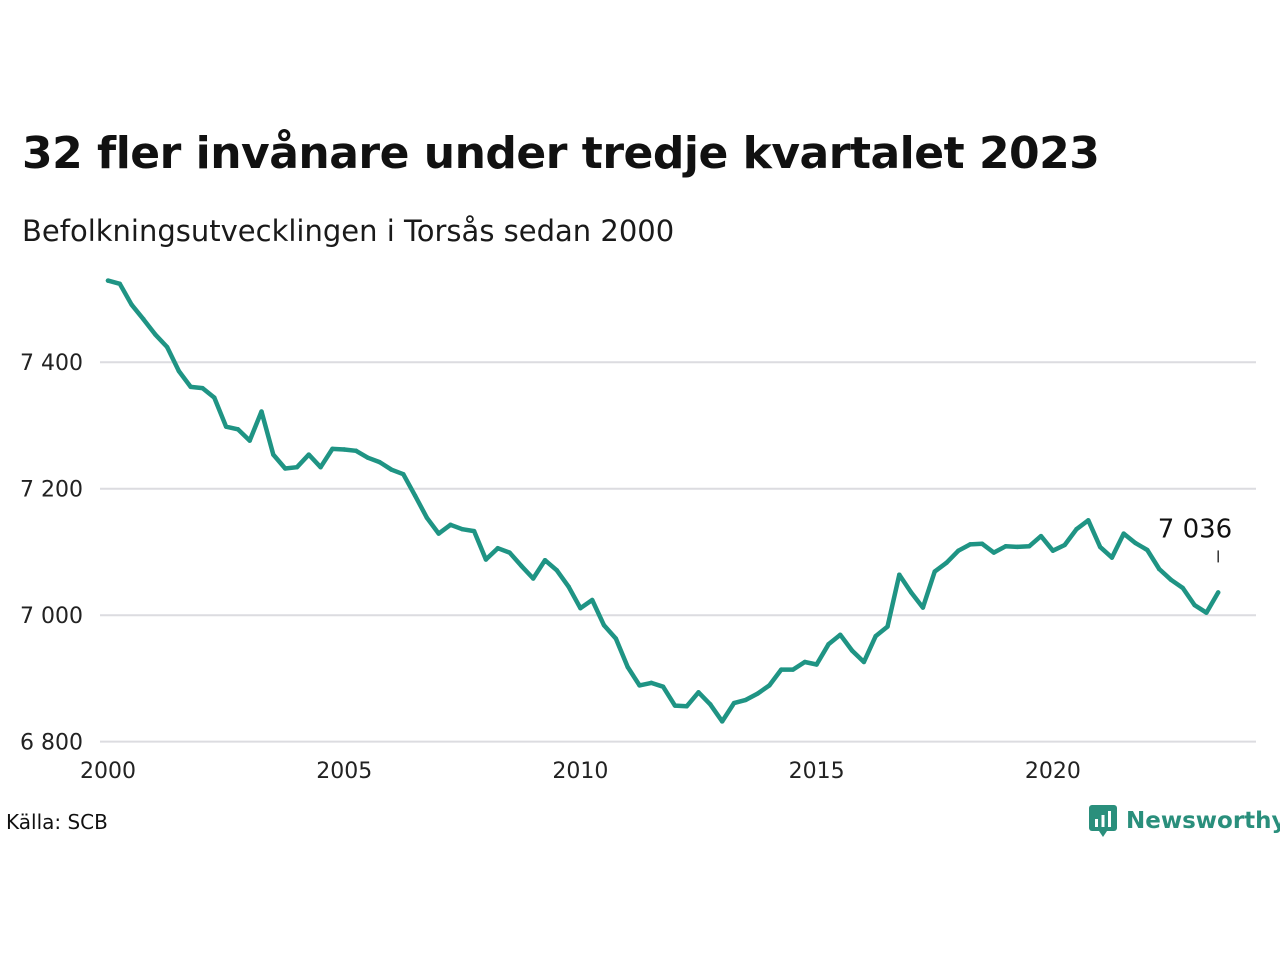 The width and height of the screenshot is (1280, 960). What do you see at coordinates (344, 771) in the screenshot?
I see `x-tick-label: 2005` at bounding box center [344, 771].